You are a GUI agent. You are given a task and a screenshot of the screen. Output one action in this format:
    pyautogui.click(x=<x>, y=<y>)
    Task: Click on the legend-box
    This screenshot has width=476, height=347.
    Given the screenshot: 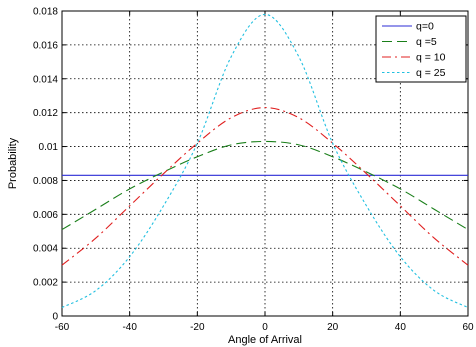 What is the action you would take?
    pyautogui.click(x=421, y=49)
    